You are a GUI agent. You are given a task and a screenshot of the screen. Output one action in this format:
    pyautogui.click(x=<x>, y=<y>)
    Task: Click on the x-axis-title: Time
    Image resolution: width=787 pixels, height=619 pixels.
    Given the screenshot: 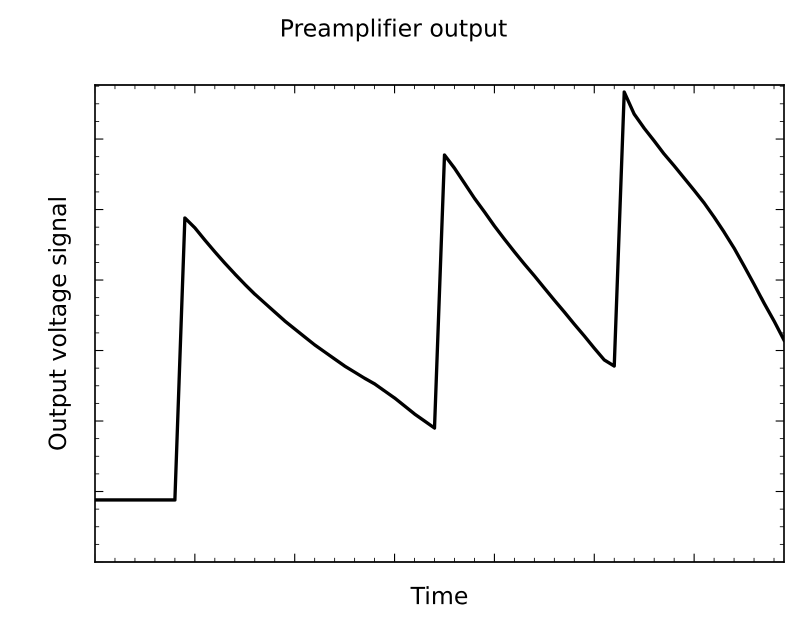 What is the action you would take?
    pyautogui.click(x=439, y=595)
    